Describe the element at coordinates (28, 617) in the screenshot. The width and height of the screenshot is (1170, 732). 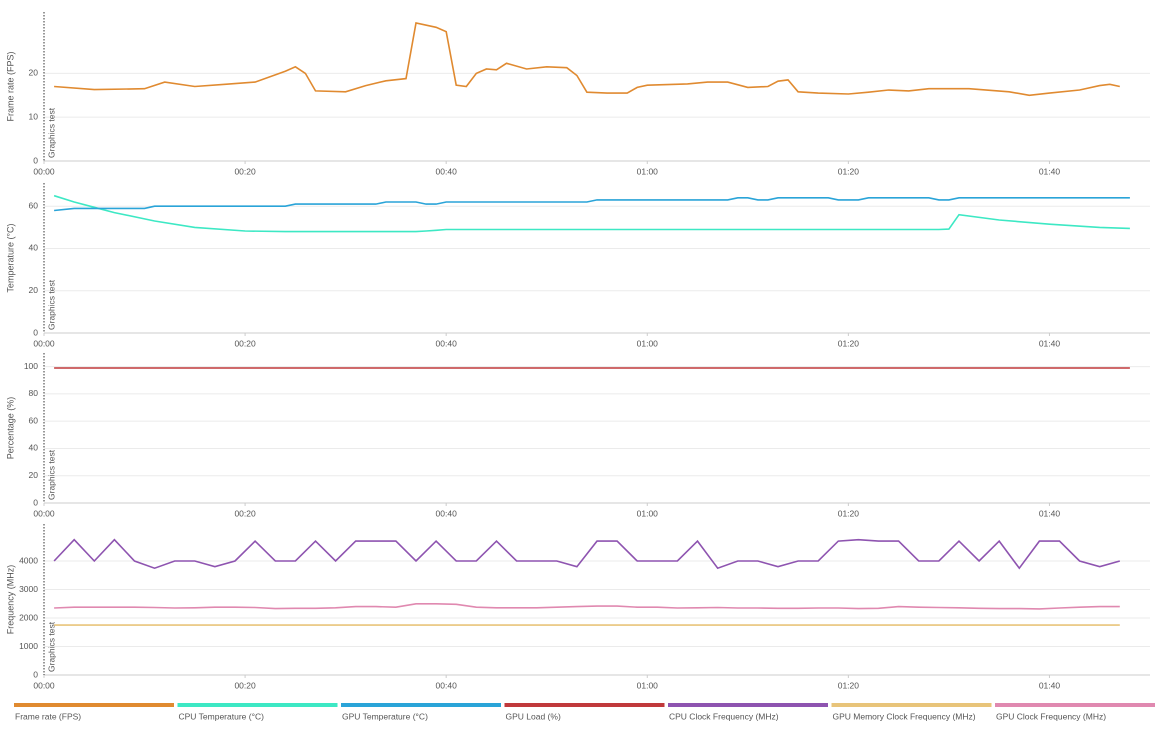
I see `y-tick-label: 2000` at that location.